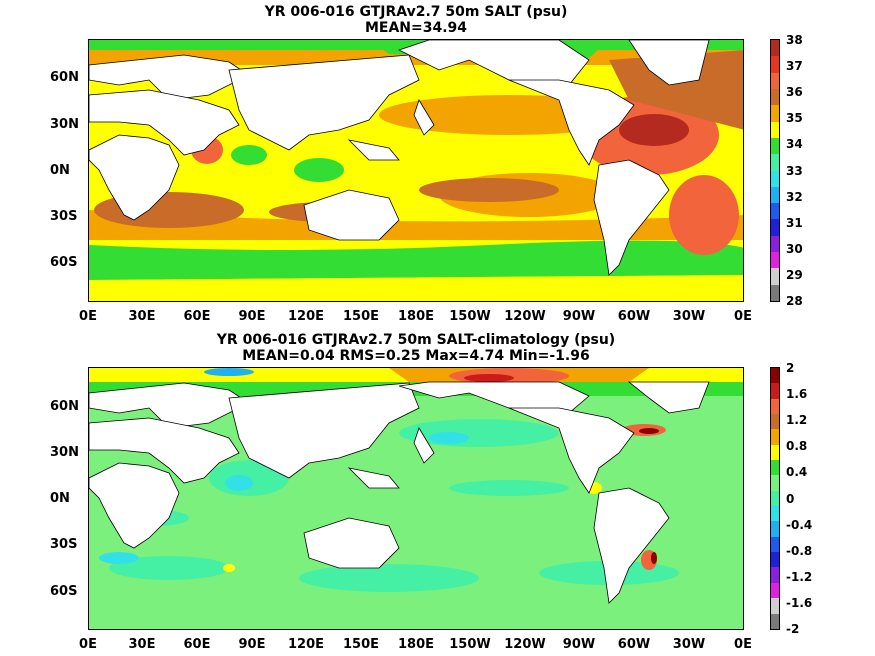 This screenshot has width=875, height=656. What do you see at coordinates (416, 28) in the screenshot?
I see `panel1-mean: MEAN=34.94` at bounding box center [416, 28].